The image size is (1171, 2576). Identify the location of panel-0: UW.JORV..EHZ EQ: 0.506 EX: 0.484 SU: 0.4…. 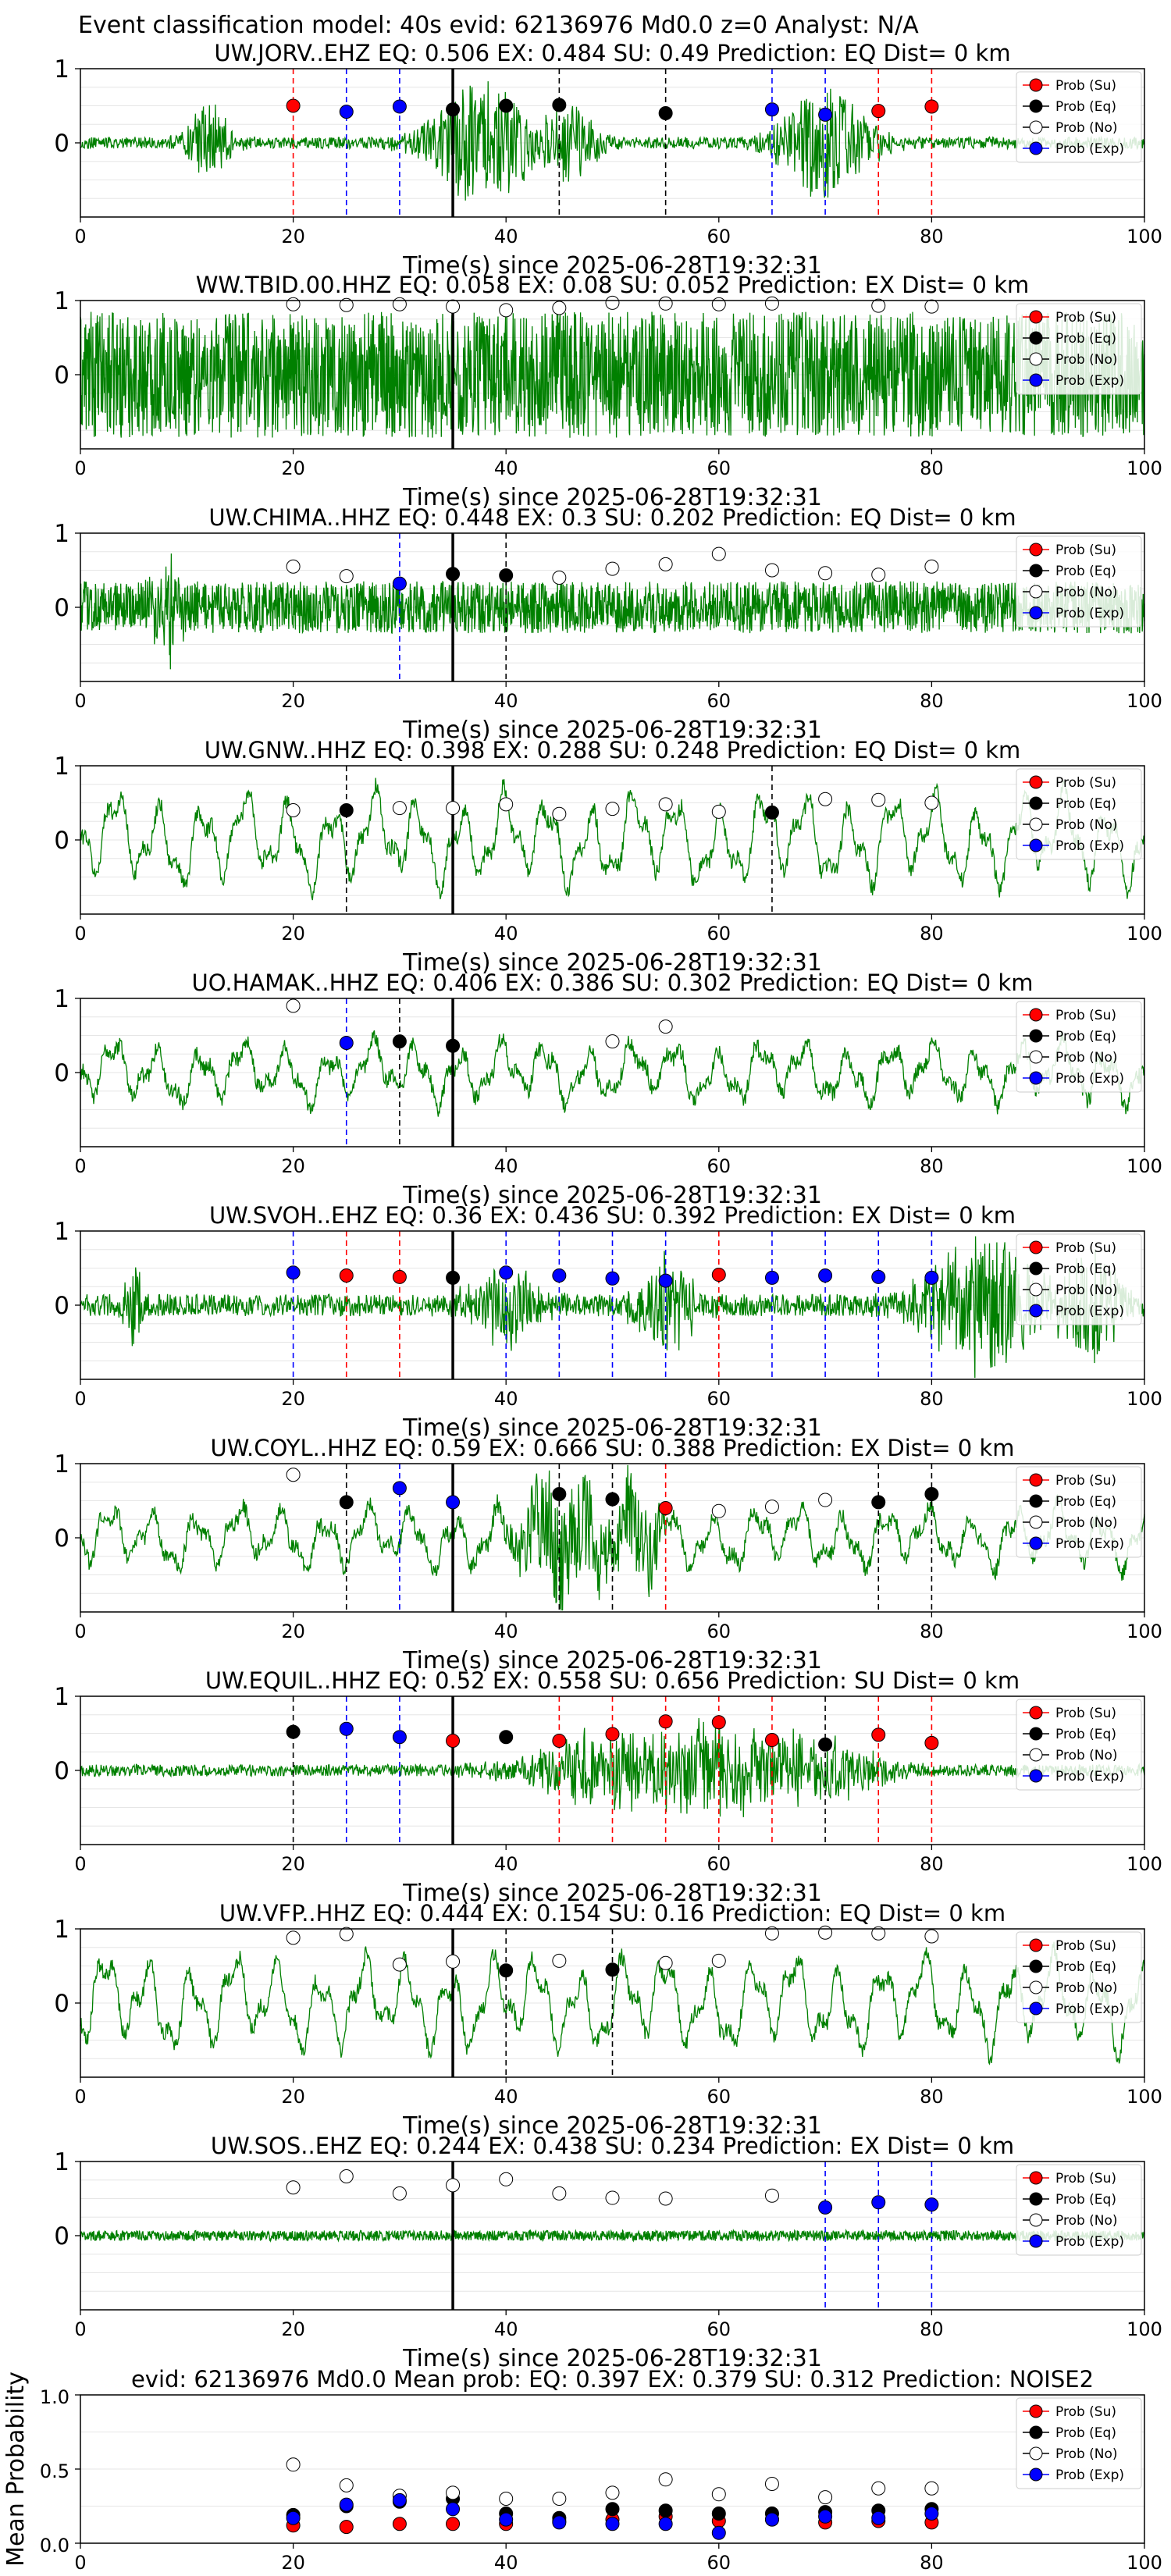
(608, 159).